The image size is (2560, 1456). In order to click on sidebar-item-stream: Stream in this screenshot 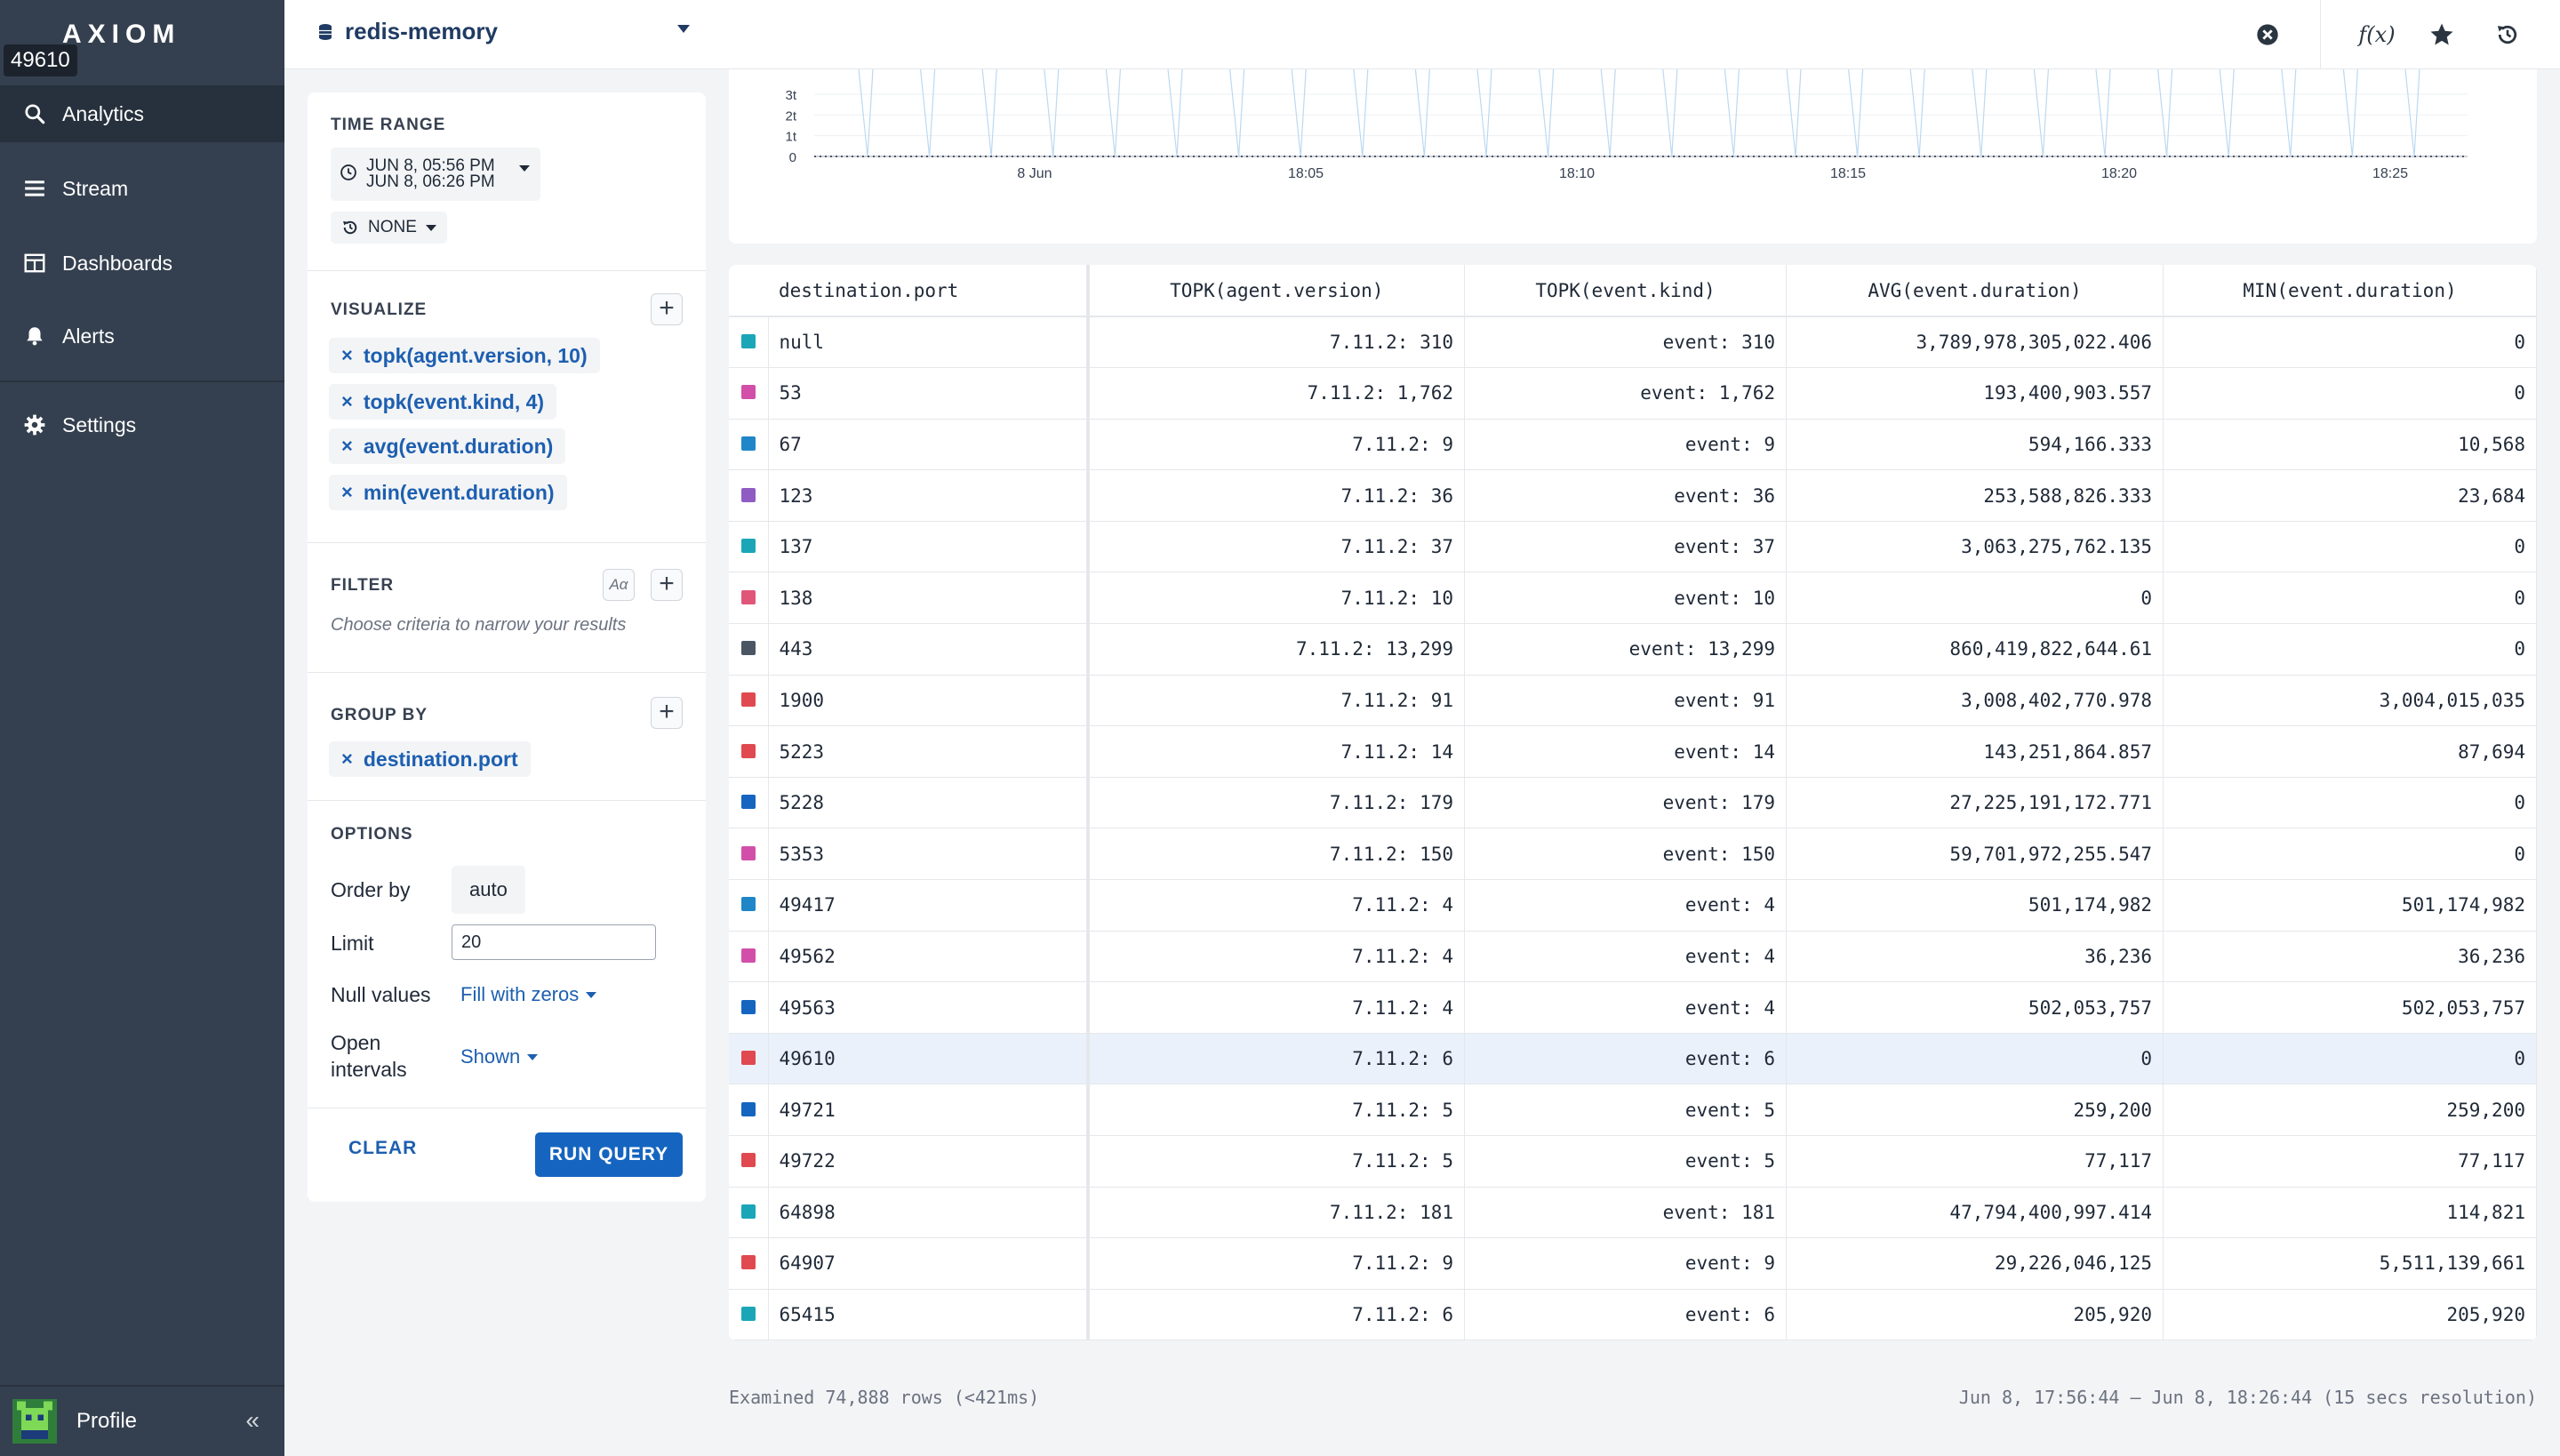, I will do `click(142, 188)`.